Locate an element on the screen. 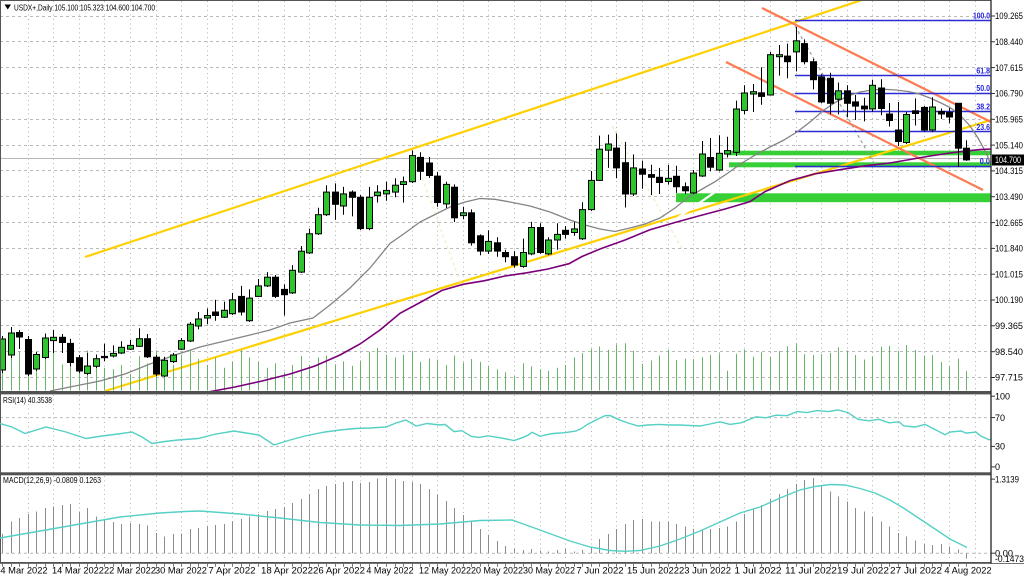  svg-text: 38.2 is located at coordinates (983, 107).